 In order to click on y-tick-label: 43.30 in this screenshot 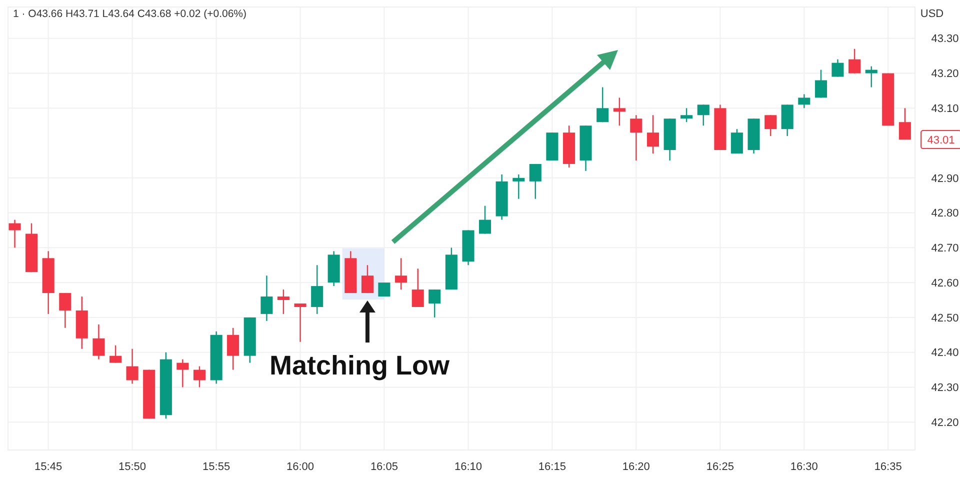, I will do `click(945, 39)`.